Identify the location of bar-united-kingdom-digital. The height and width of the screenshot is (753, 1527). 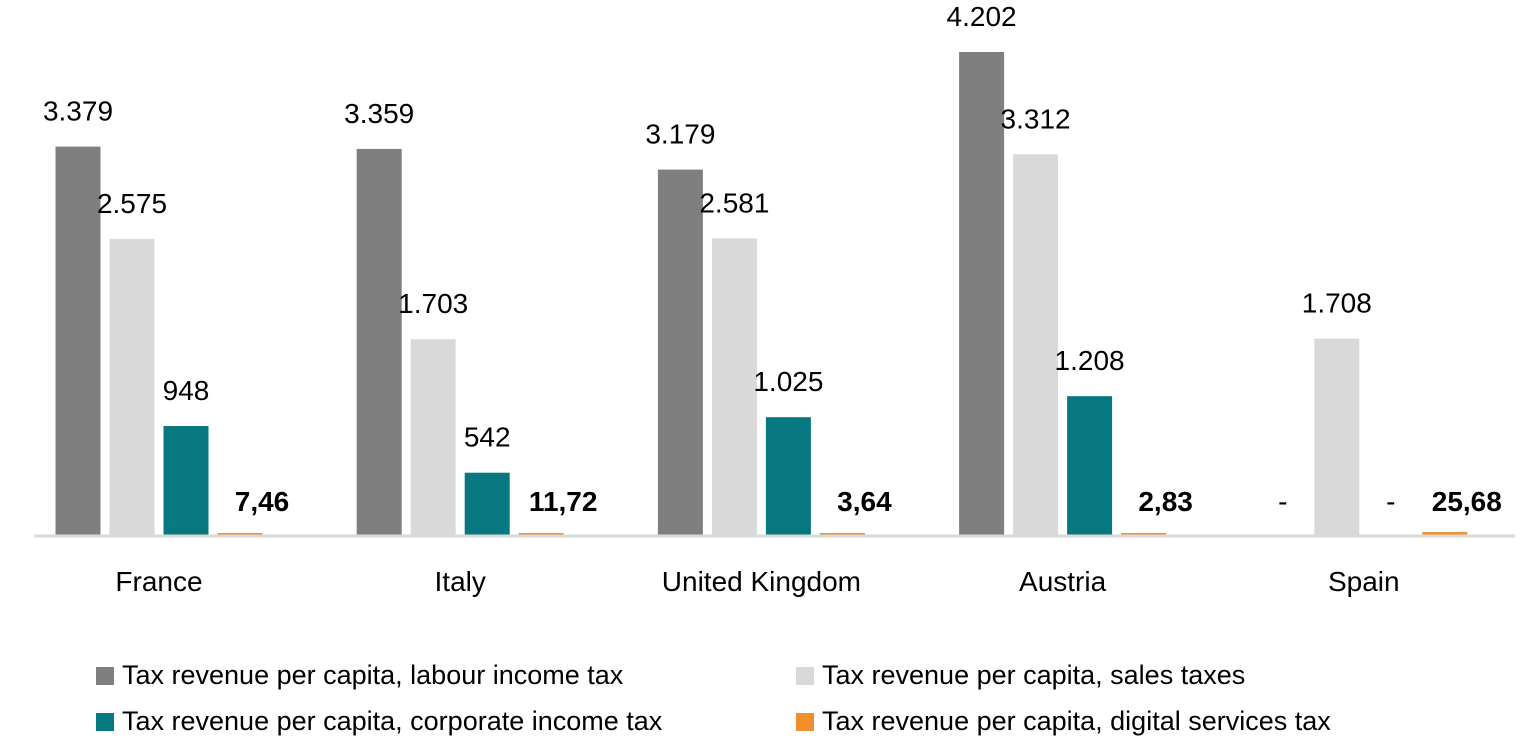
(842, 534).